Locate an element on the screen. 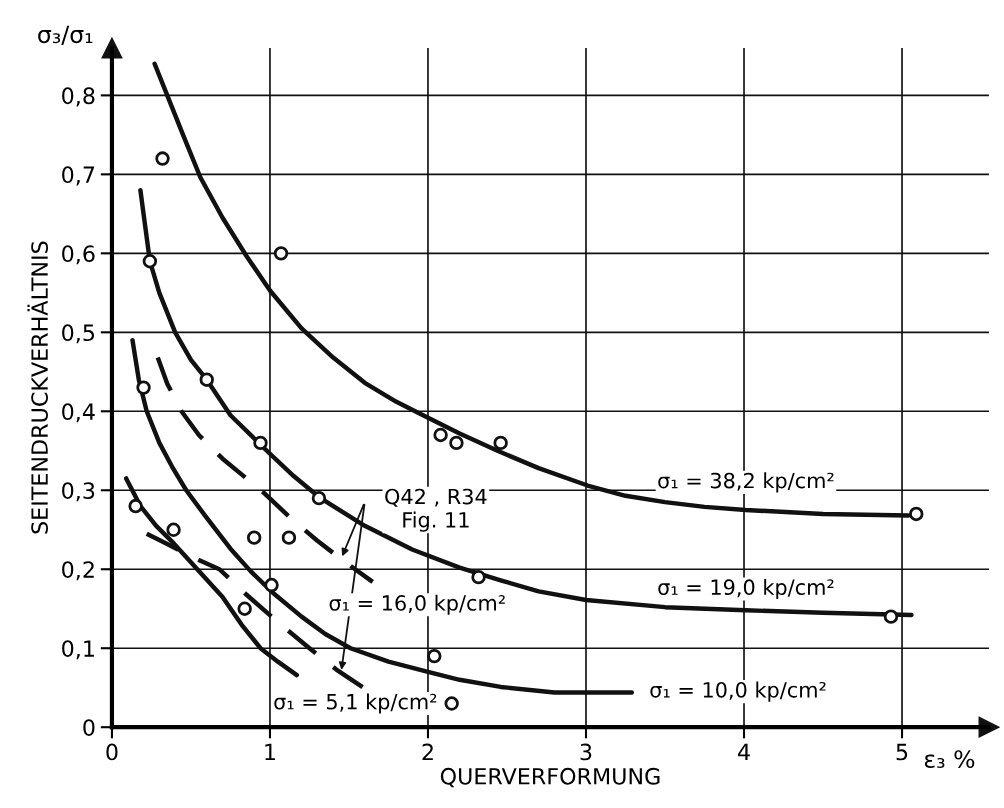 This screenshot has height=808, width=1004. annotation: σ₁ = 19,0 kp/cm² is located at coordinates (746, 589).